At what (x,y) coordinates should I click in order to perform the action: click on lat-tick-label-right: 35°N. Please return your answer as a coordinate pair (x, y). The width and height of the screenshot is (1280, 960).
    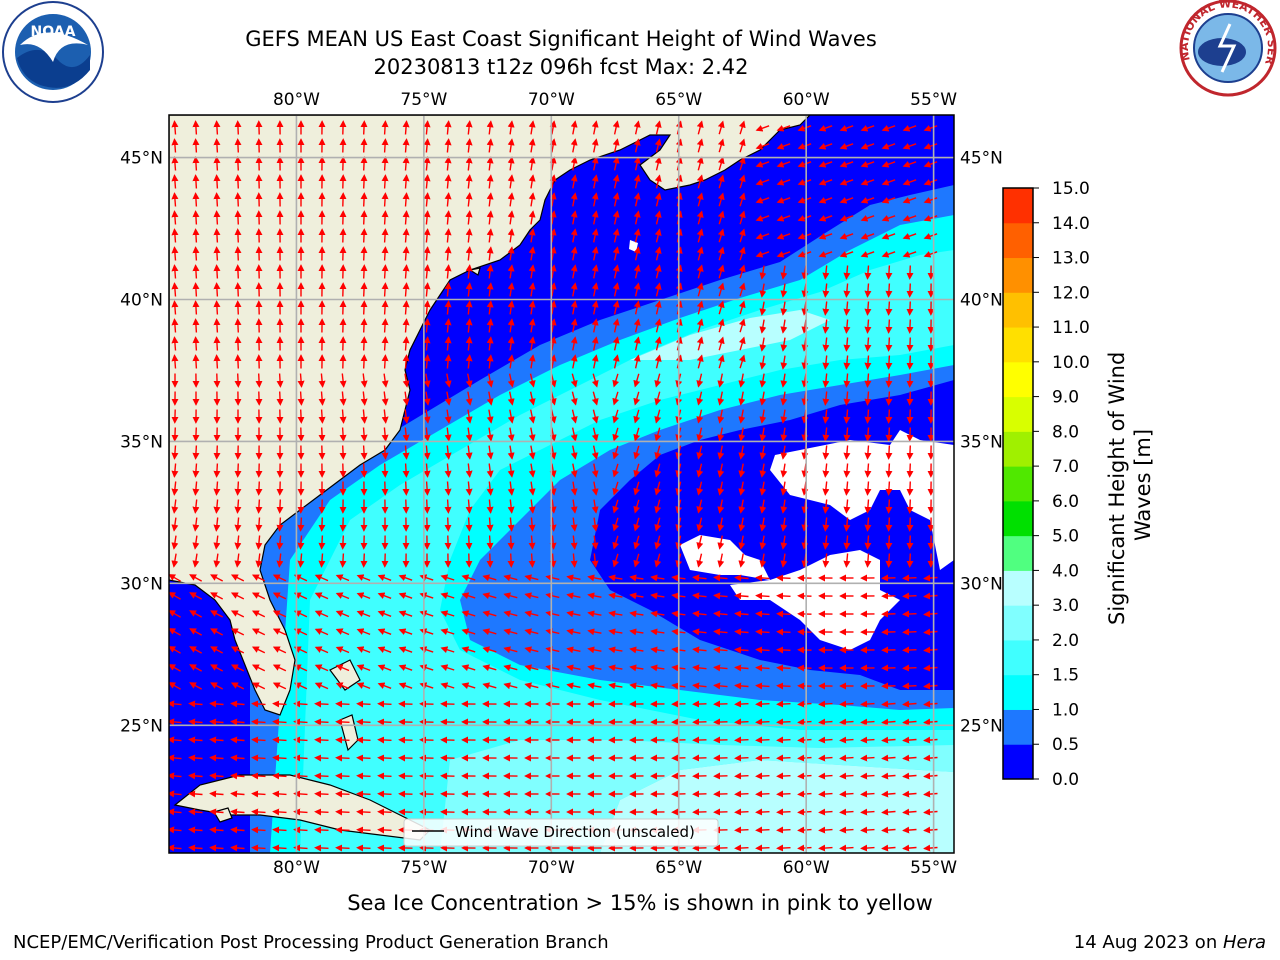
    Looking at the image, I should click on (981, 442).